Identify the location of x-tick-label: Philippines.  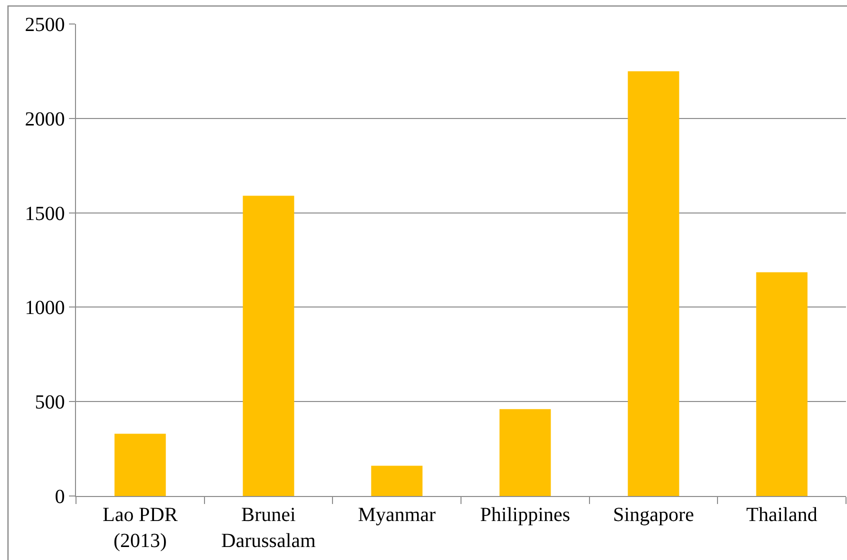
(525, 515).